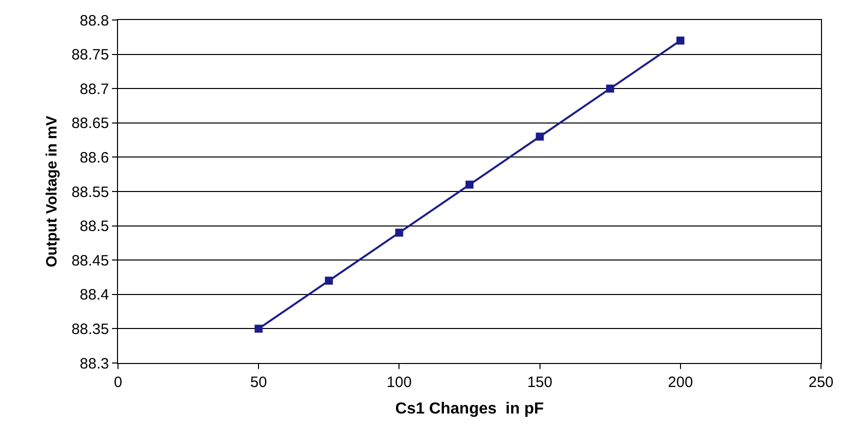  Describe the element at coordinates (94, 89) in the screenshot. I see `y-tick-label: 88.7` at that location.